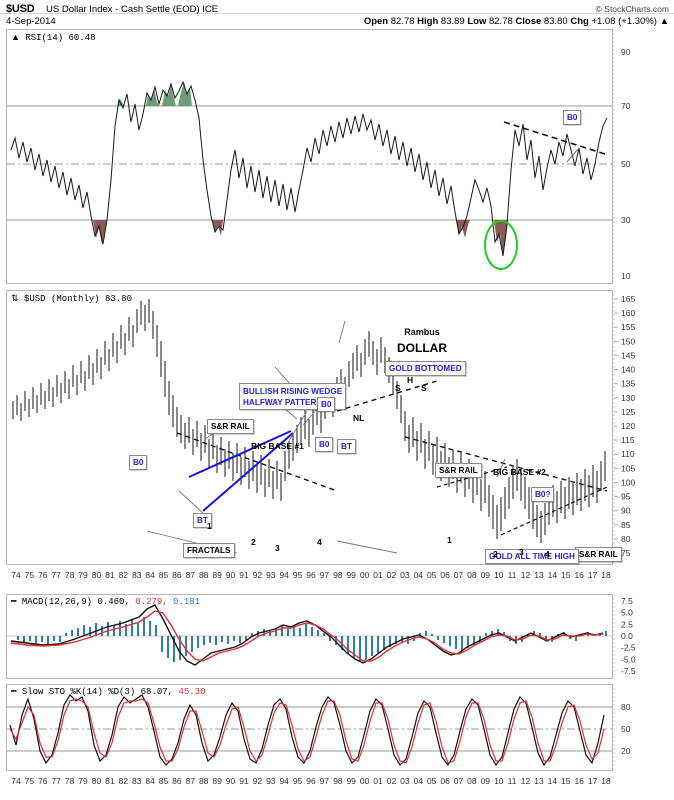 The width and height of the screenshot is (674, 800). What do you see at coordinates (319, 542) in the screenshot?
I see `wave-number-base1-4: 4` at bounding box center [319, 542].